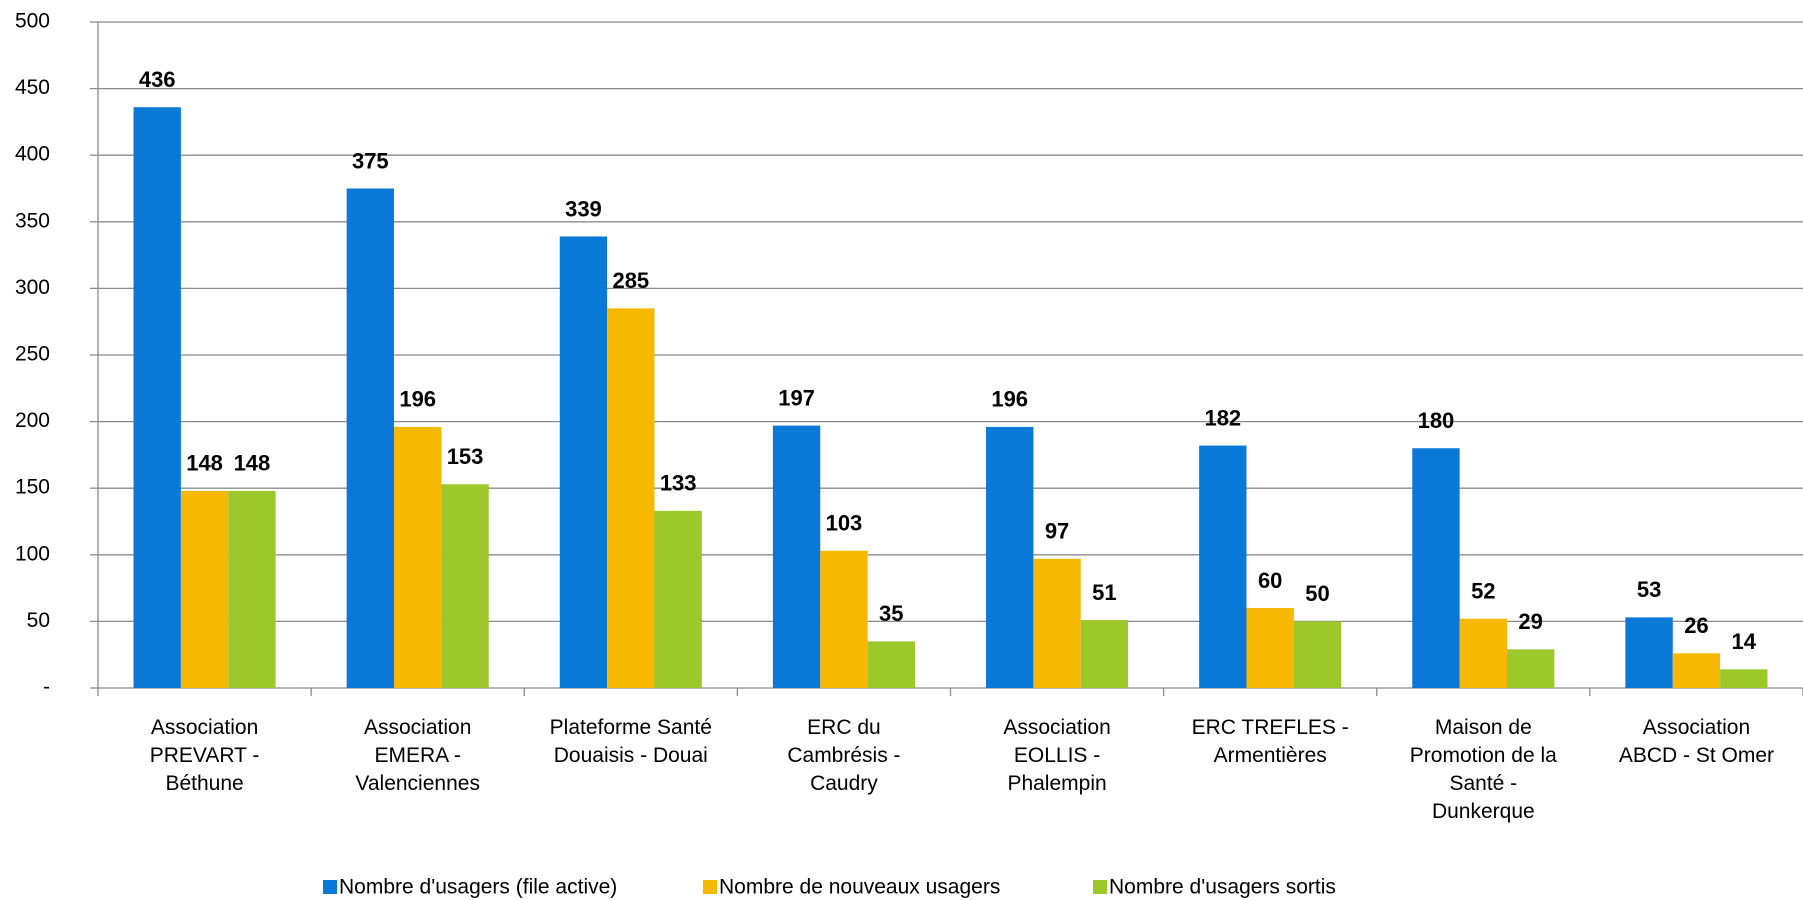 The image size is (1803, 900). I want to click on y-tick-label: 350, so click(32, 220).